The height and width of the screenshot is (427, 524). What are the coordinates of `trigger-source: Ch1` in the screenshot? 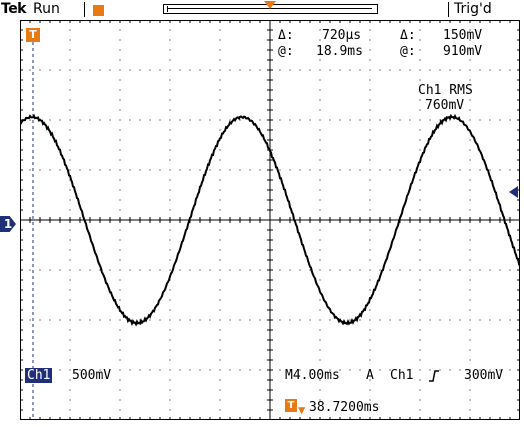 It's located at (402, 375).